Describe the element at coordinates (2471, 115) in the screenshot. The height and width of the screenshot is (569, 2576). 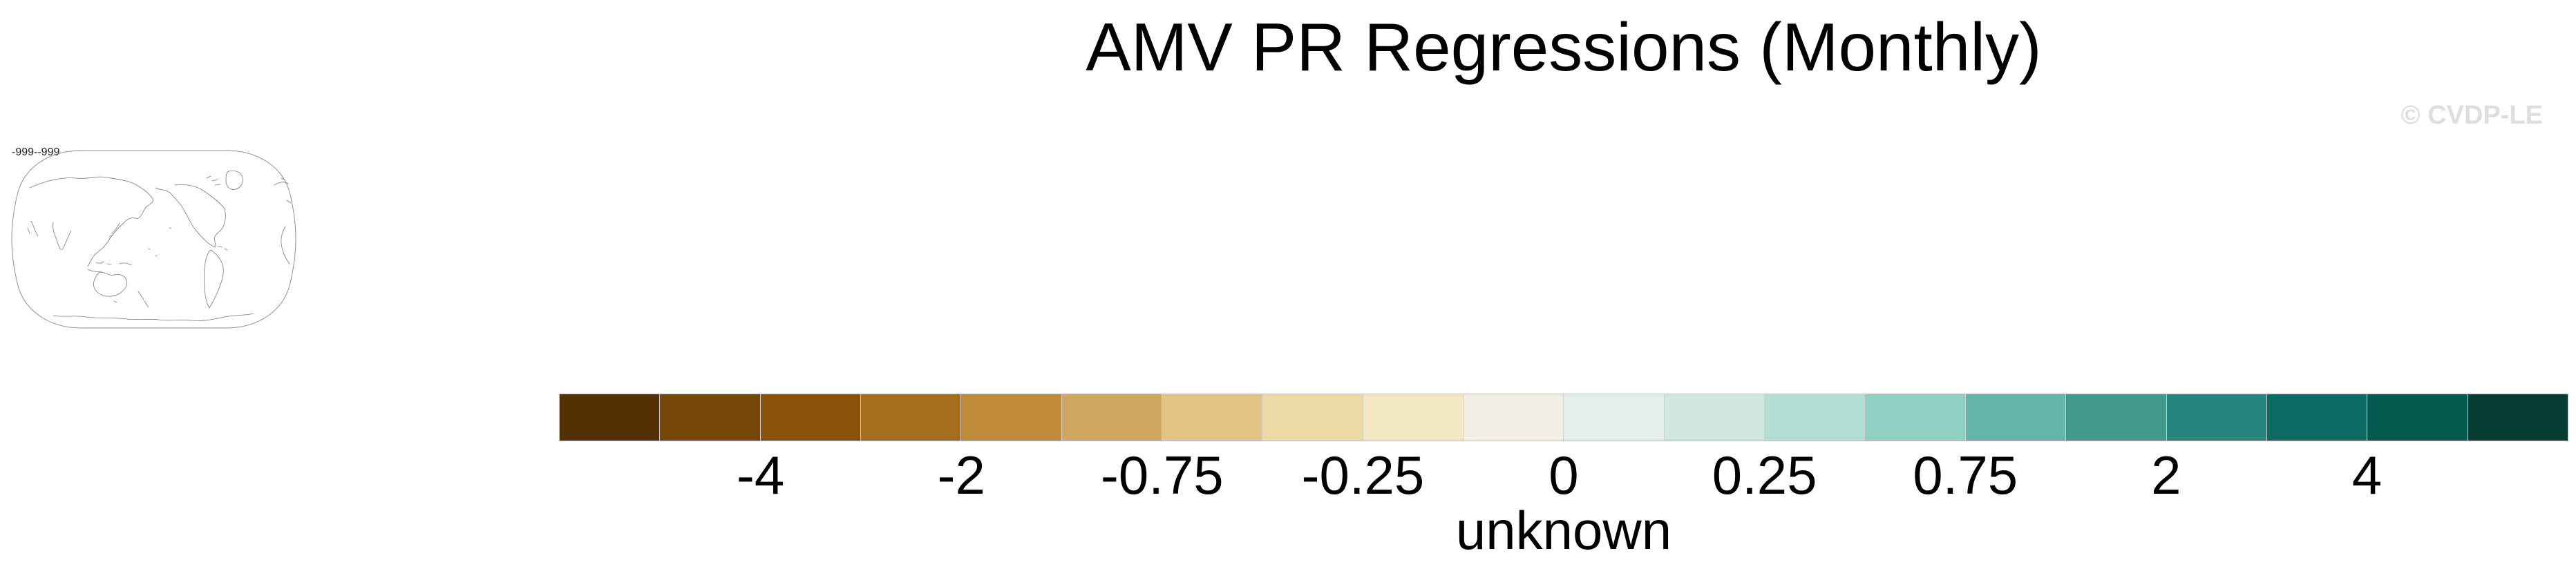
I see `cvdp-le-watermark: © CVDP-LE` at that location.